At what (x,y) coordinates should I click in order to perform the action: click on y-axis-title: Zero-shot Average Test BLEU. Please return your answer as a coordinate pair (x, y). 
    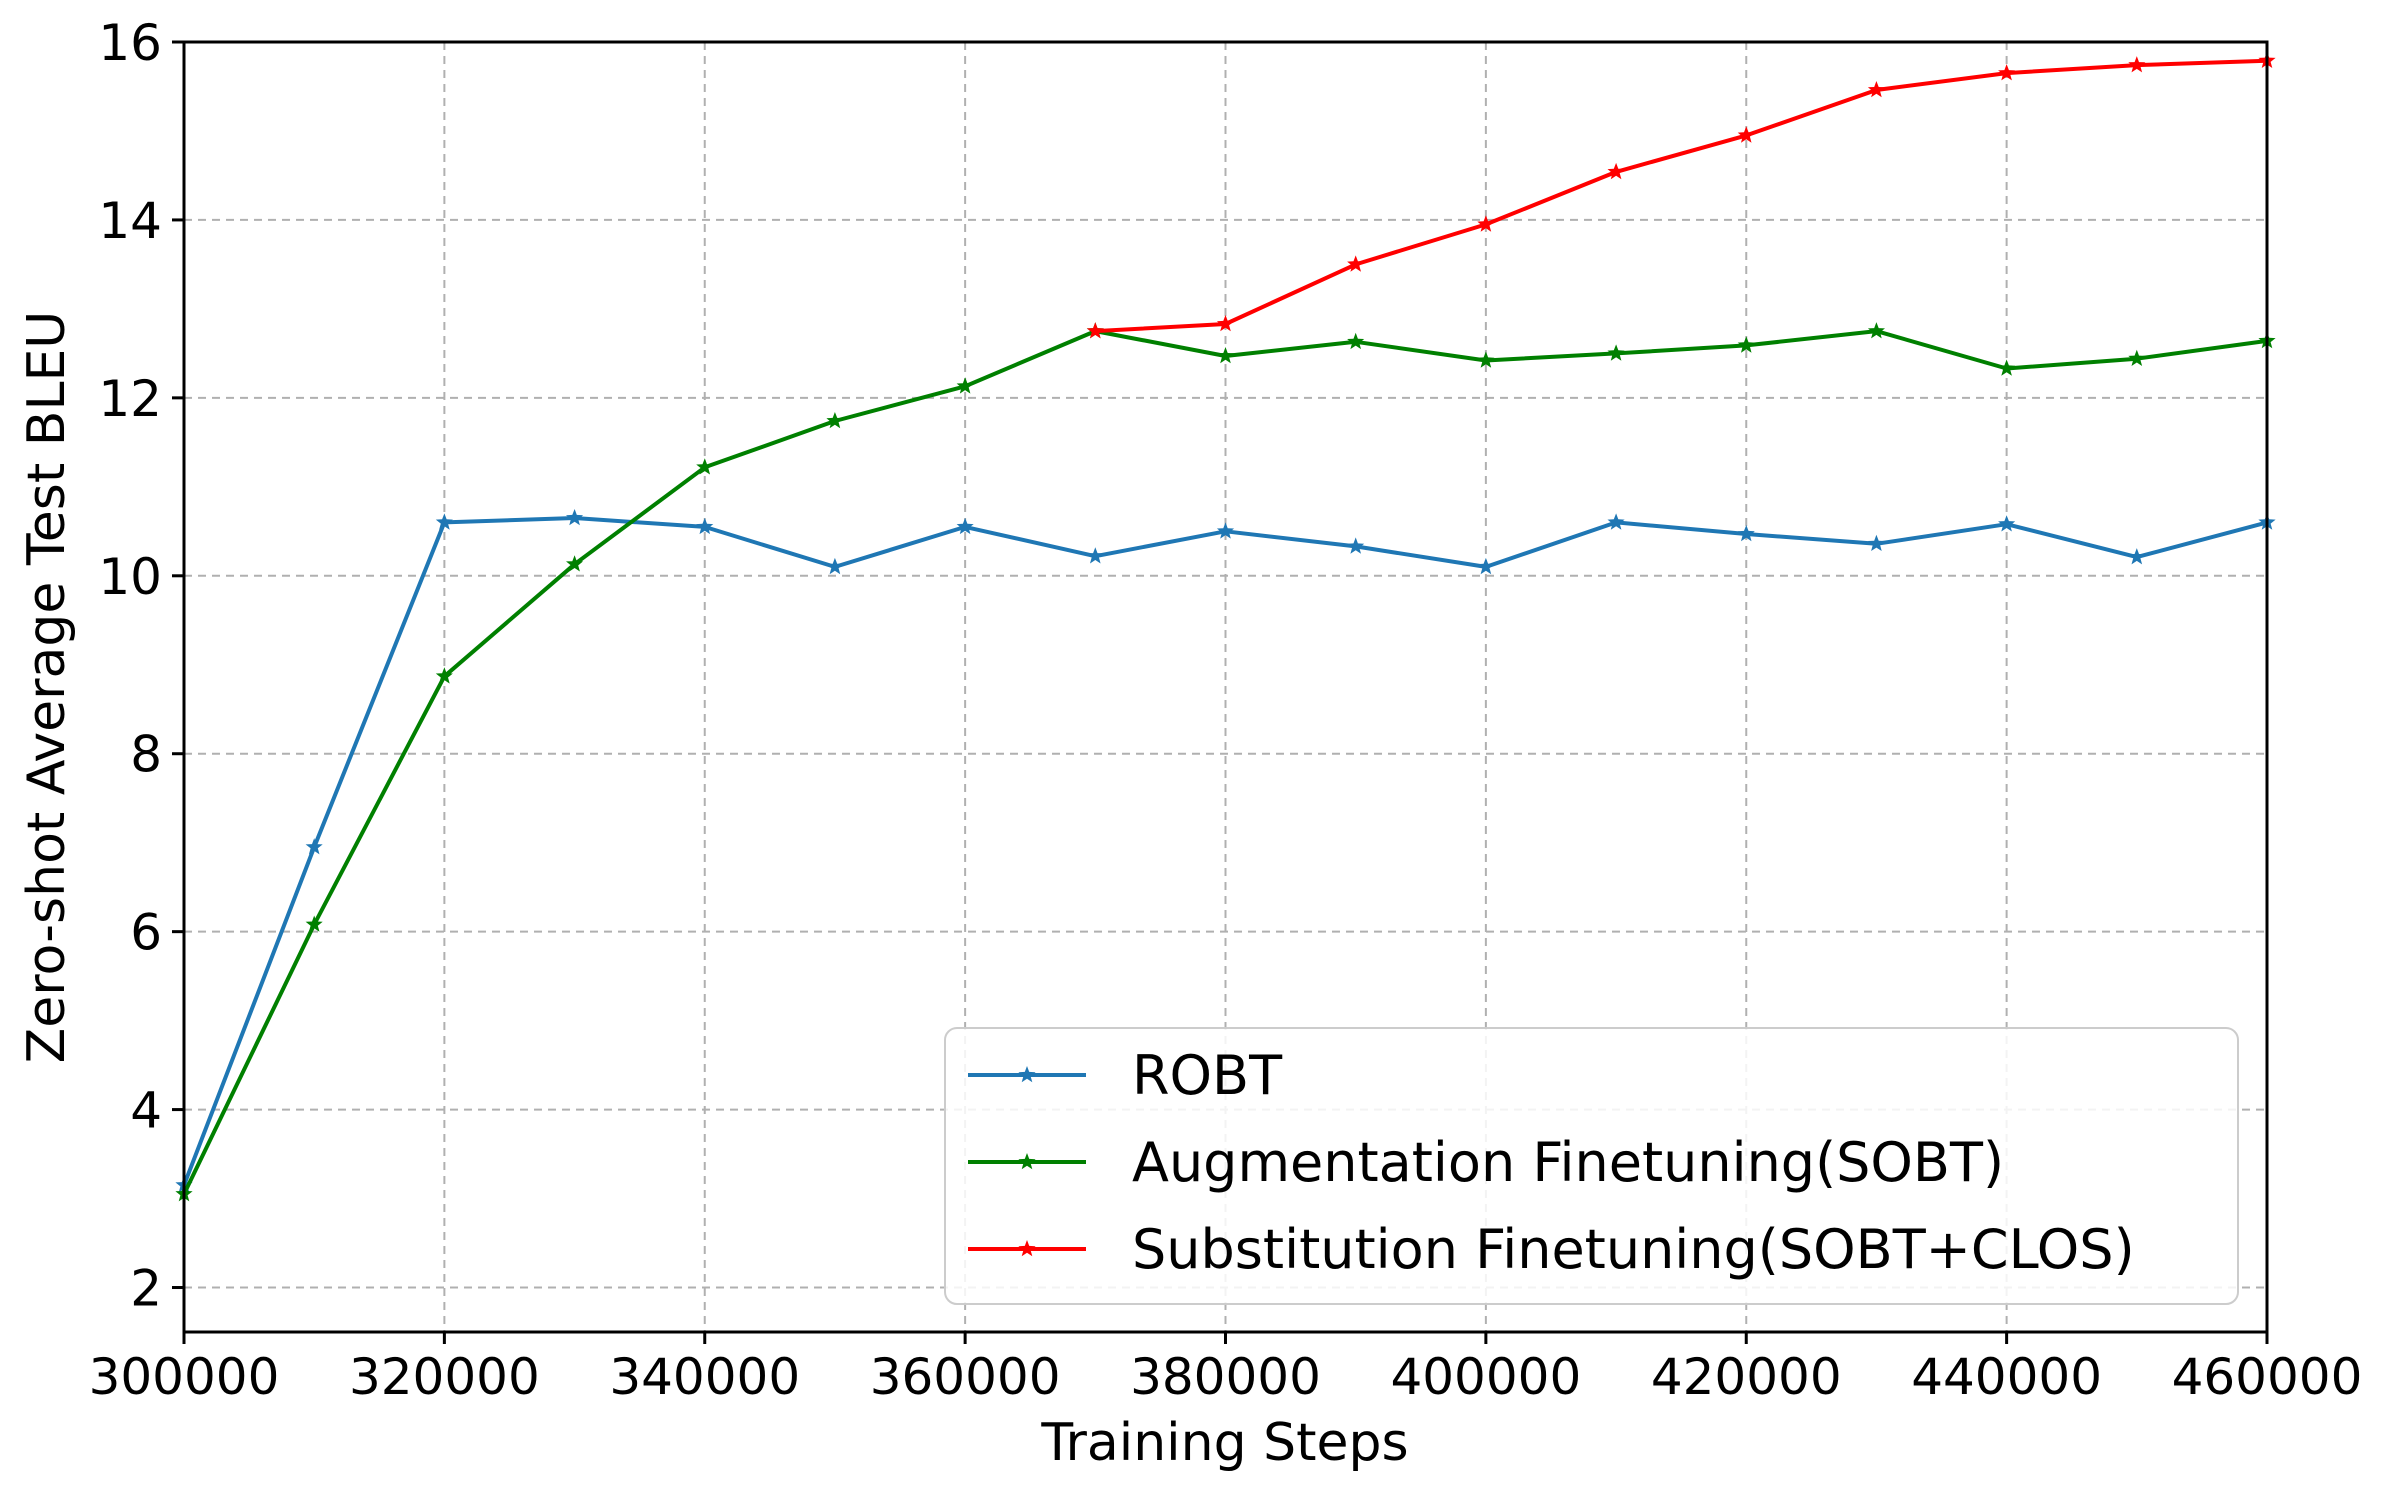
    Looking at the image, I should click on (47, 687).